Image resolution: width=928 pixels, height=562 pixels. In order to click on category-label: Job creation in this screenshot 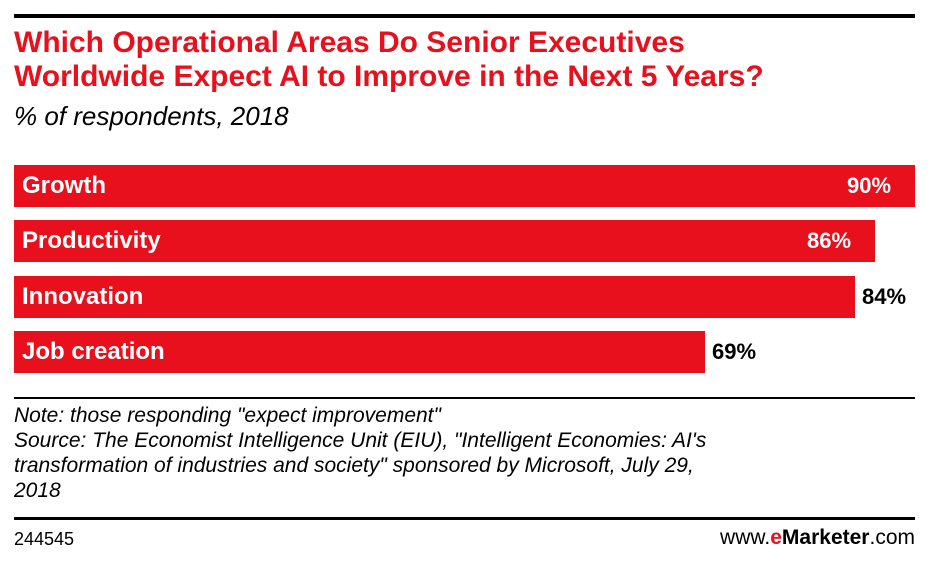, I will do `click(93, 351)`.